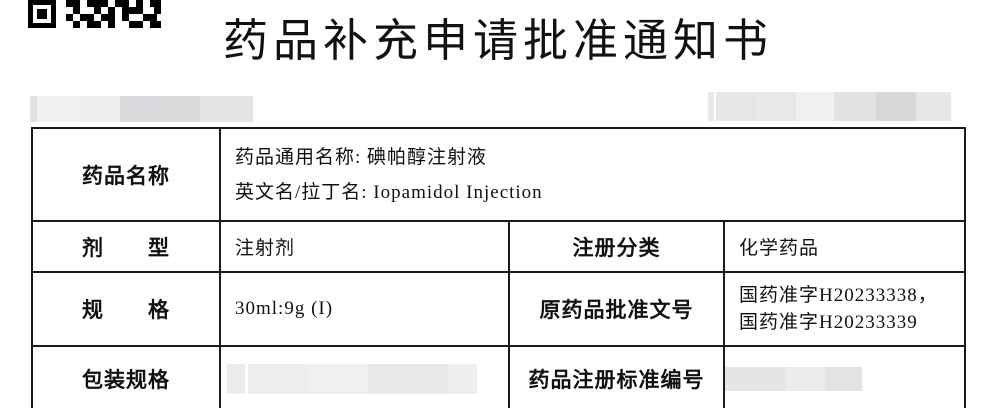  What do you see at coordinates (126, 246) in the screenshot?
I see `dosage-form-label: 剂 型` at bounding box center [126, 246].